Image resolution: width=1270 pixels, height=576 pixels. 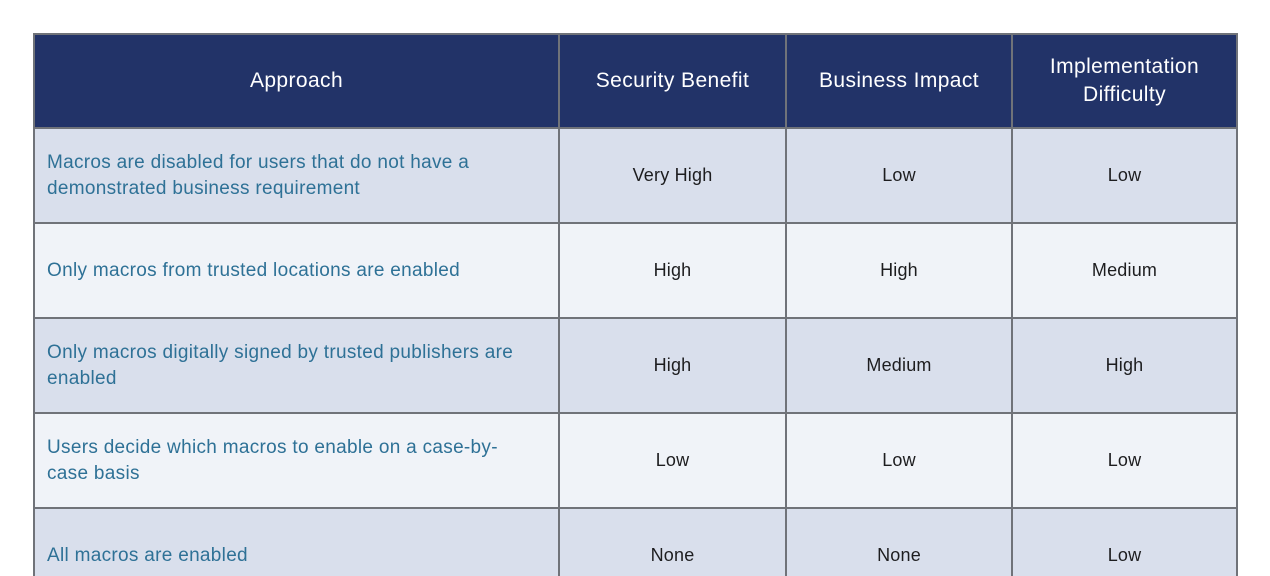 I want to click on business-impact-cell: None, so click(x=899, y=541).